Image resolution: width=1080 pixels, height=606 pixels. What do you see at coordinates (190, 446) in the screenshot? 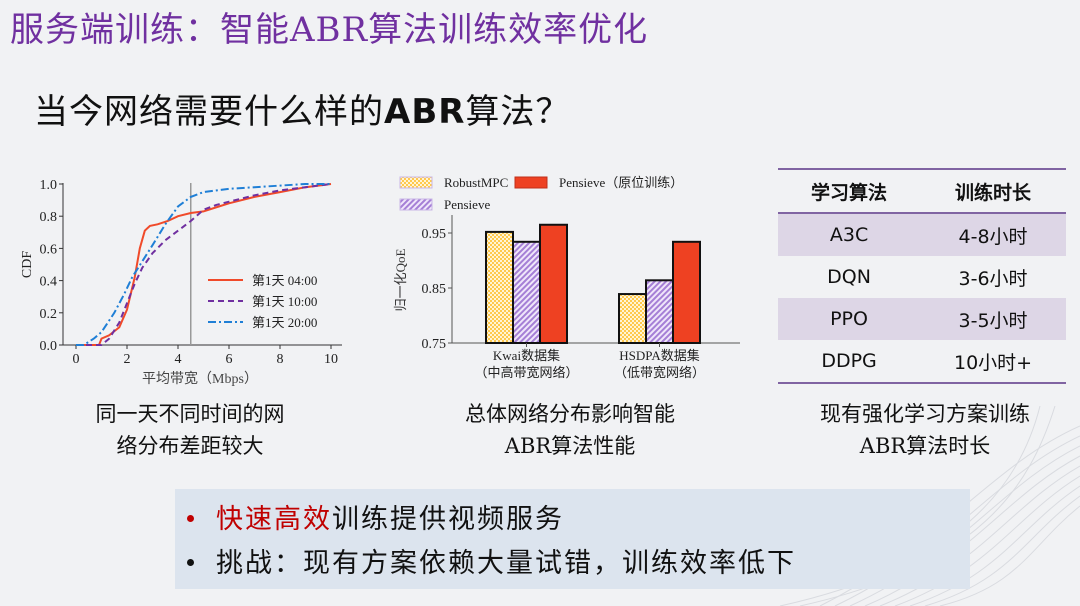
I see `caption-left-line2: 络分布差距较大` at bounding box center [190, 446].